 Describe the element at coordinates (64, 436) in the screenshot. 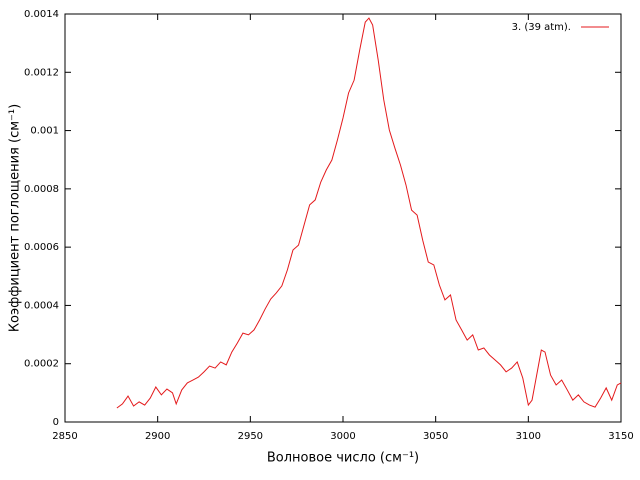

I see `x-tick-label: 2850` at that location.